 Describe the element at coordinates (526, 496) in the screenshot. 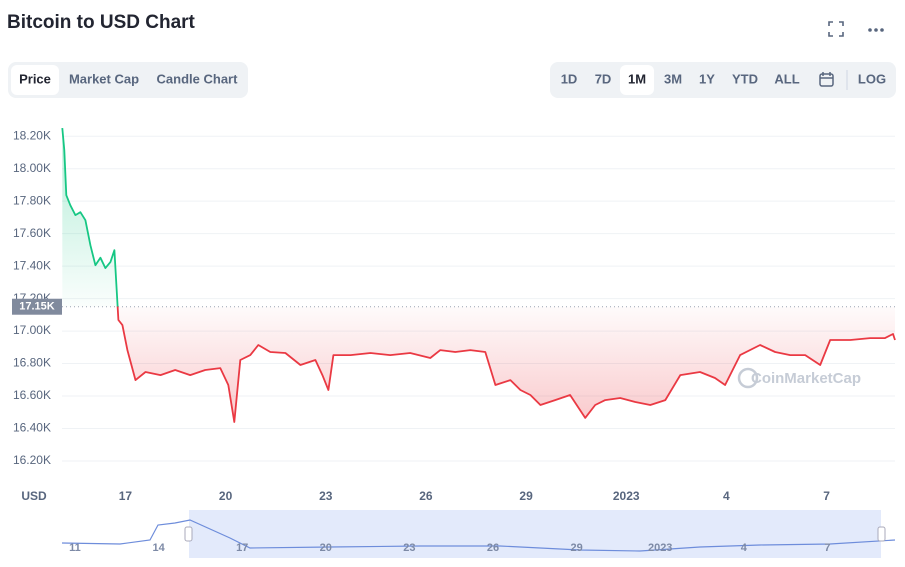

I see `x-tick-label: 29` at that location.